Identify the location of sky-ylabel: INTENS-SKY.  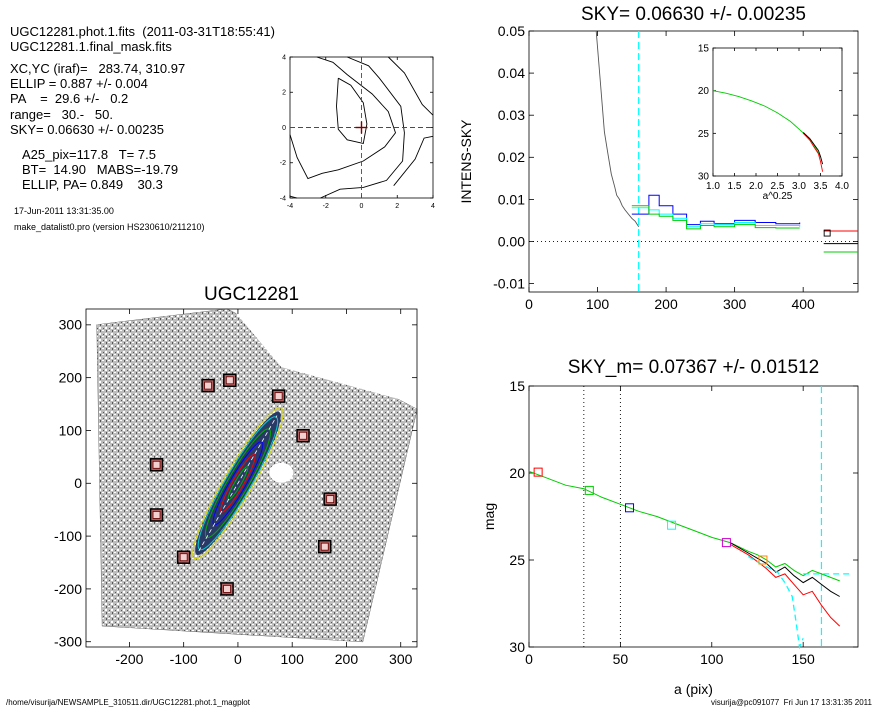
(466, 161).